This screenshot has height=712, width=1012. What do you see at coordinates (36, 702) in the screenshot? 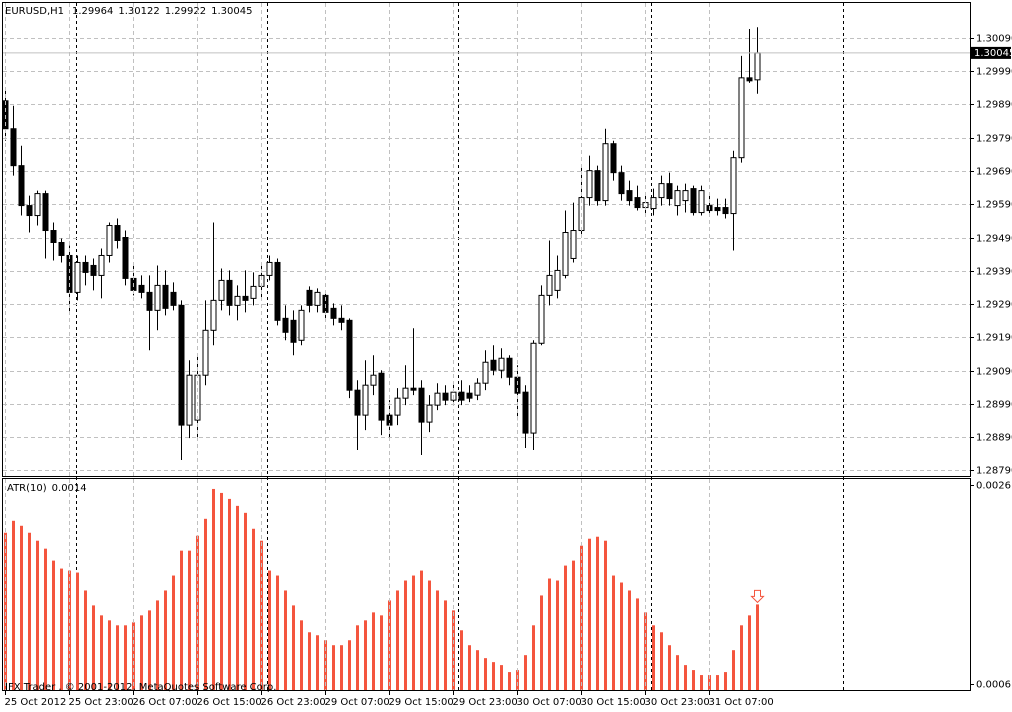
I see `x-tick-label: 25 Oct 2012` at bounding box center [36, 702].